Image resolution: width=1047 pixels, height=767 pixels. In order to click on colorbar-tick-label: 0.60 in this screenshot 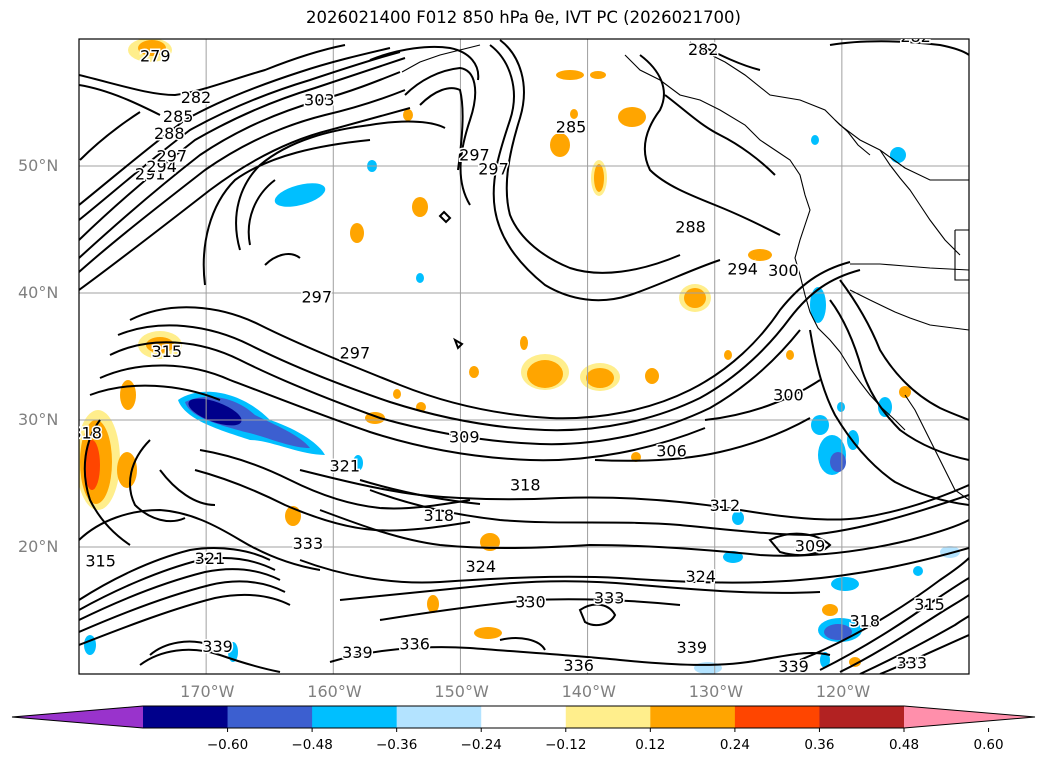, I will do `click(988, 745)`.